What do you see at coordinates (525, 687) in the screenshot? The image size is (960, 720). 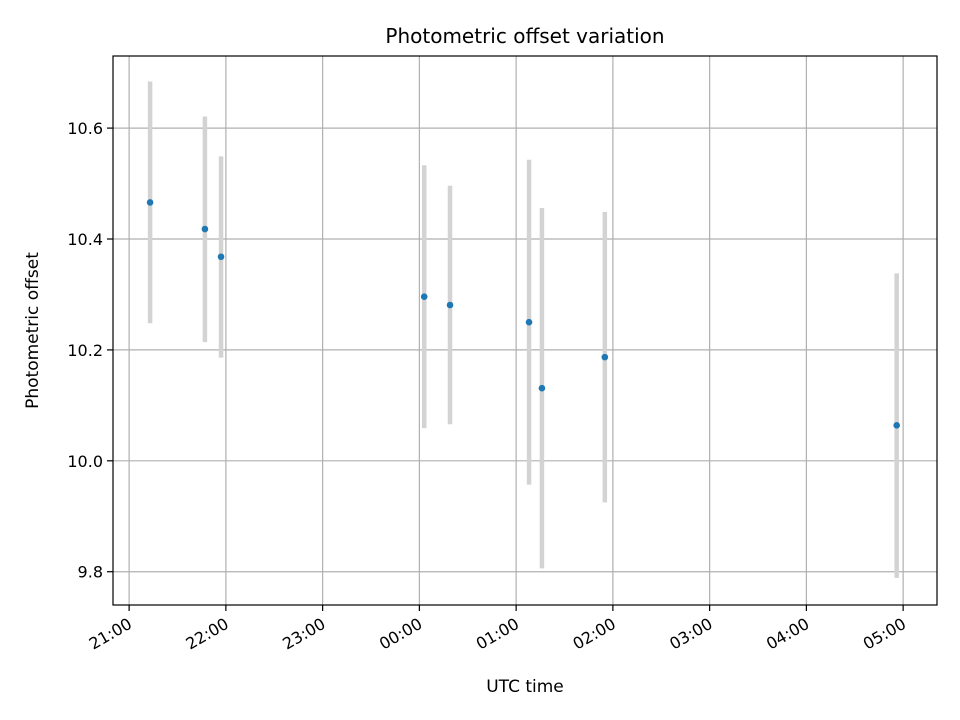 I see `x-axis-label: UTC time` at bounding box center [525, 687].